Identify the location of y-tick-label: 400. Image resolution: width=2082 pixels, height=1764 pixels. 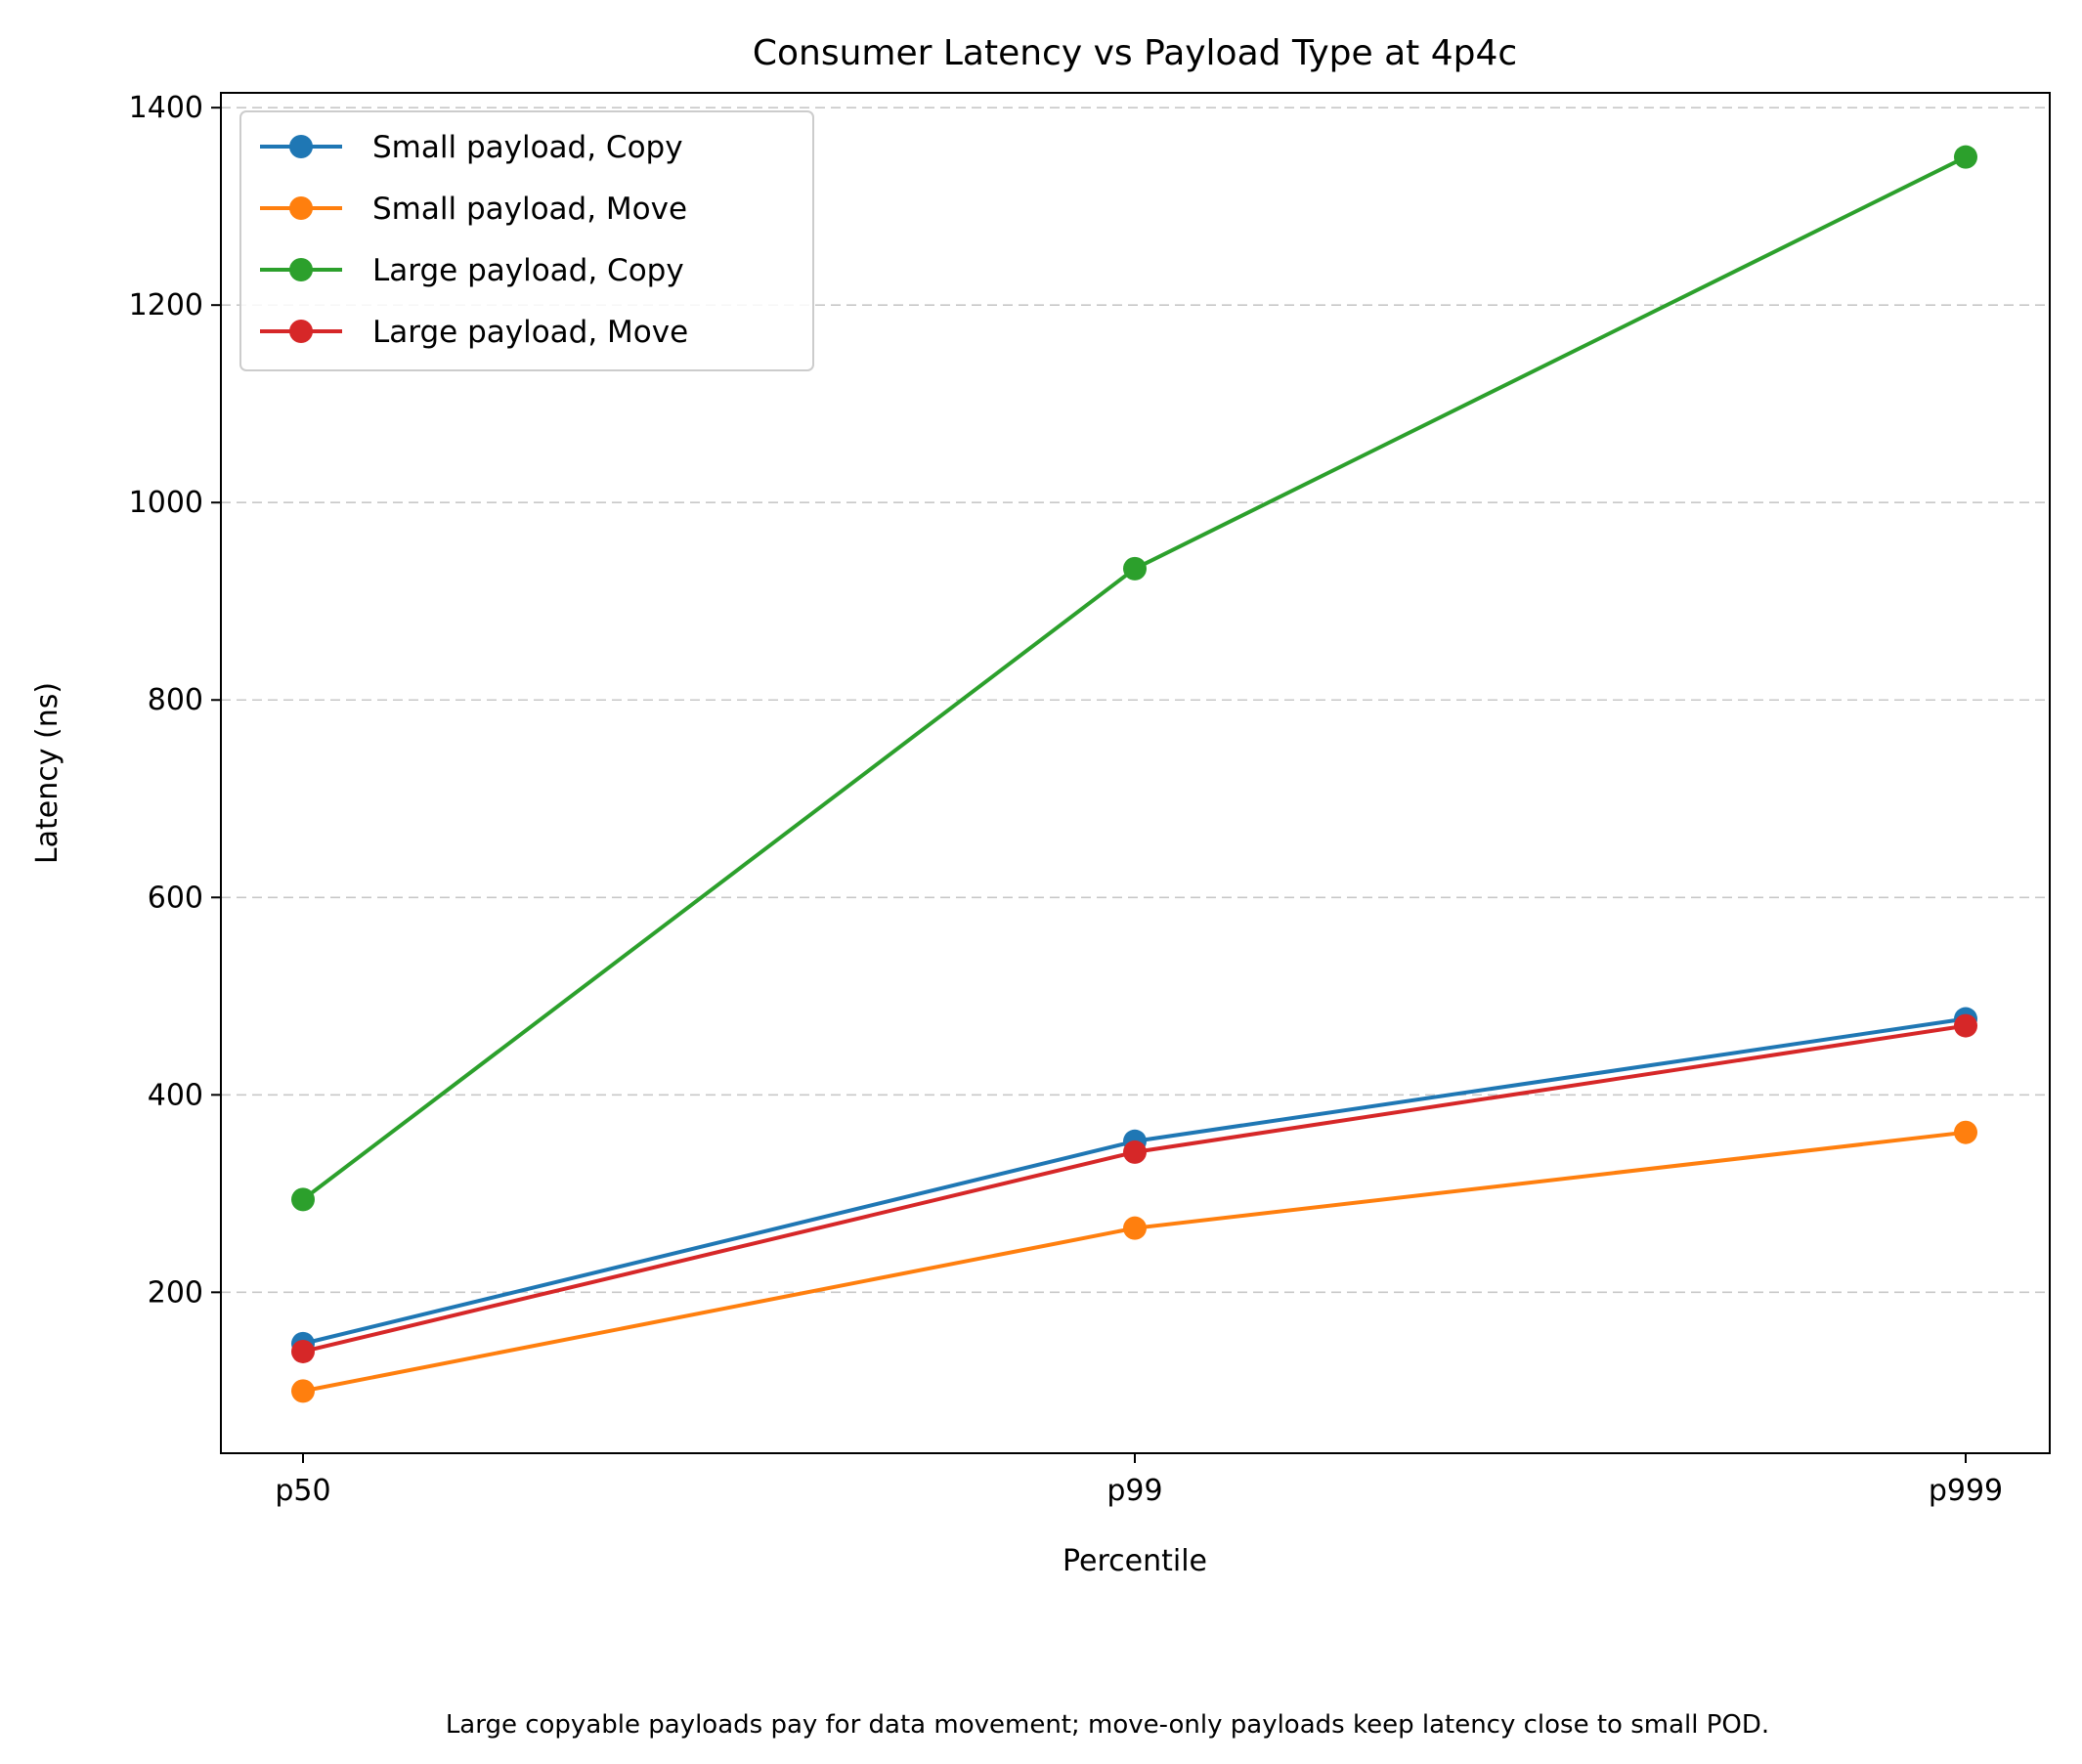
(175, 1095).